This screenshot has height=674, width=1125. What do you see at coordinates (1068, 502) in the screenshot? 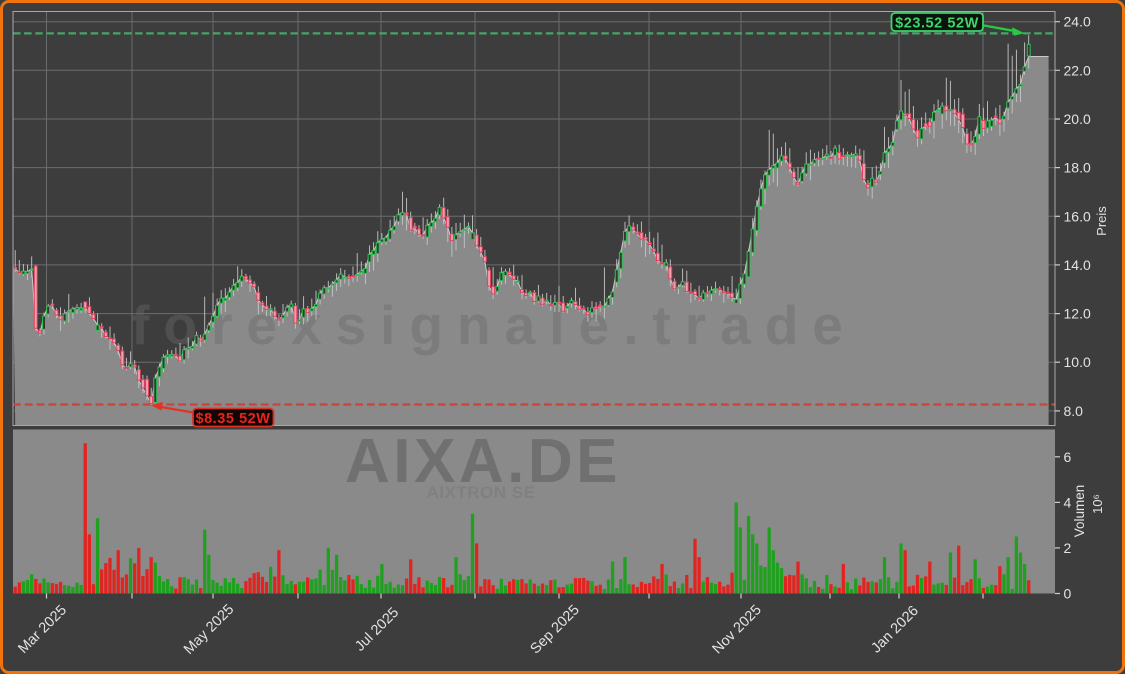
I see `svg-text: 4` at bounding box center [1068, 502].